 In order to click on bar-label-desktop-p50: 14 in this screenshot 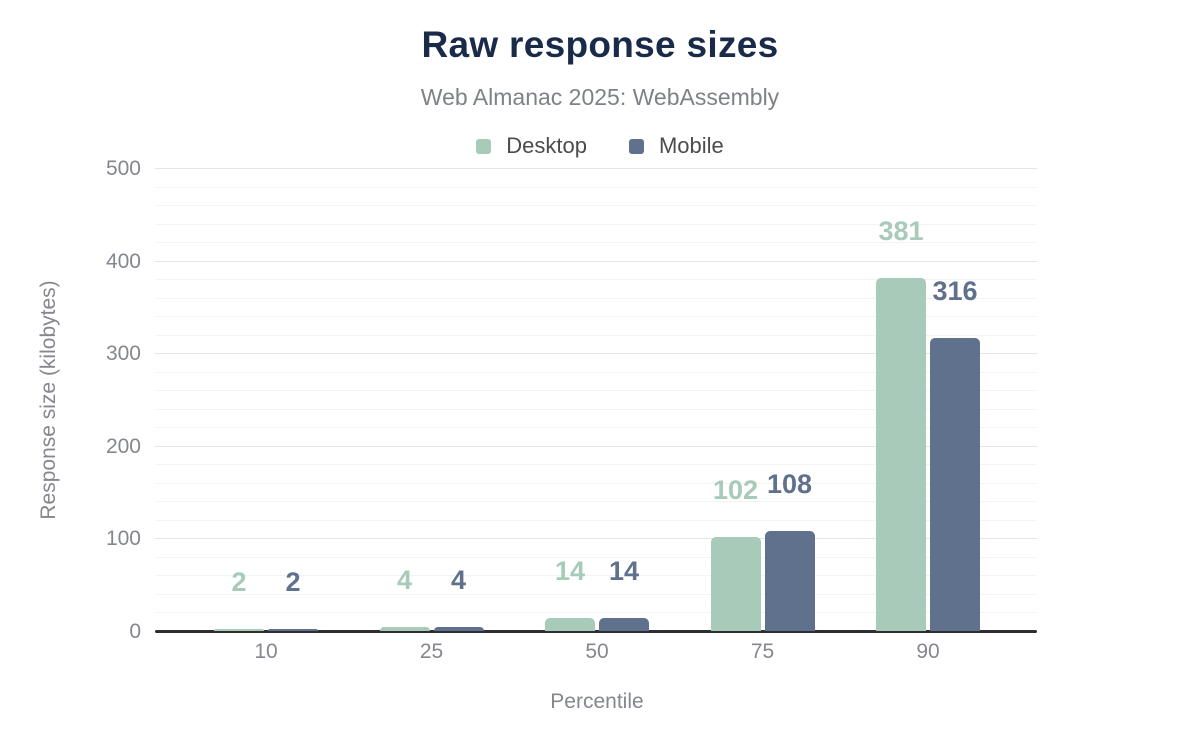, I will do `click(570, 571)`.